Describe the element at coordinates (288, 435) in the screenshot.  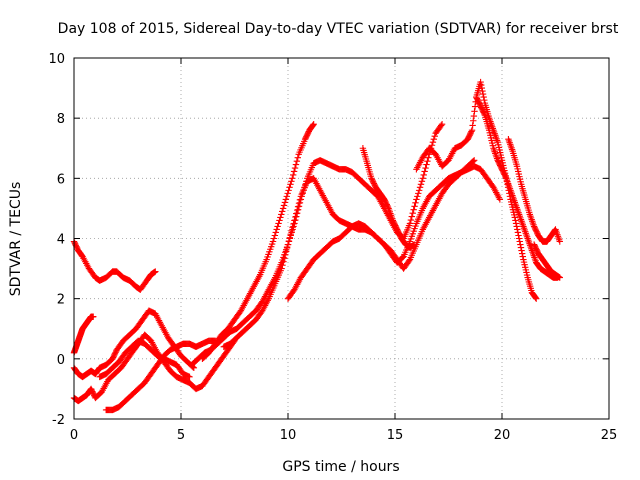
I see `x-tick-label: 10` at that location.